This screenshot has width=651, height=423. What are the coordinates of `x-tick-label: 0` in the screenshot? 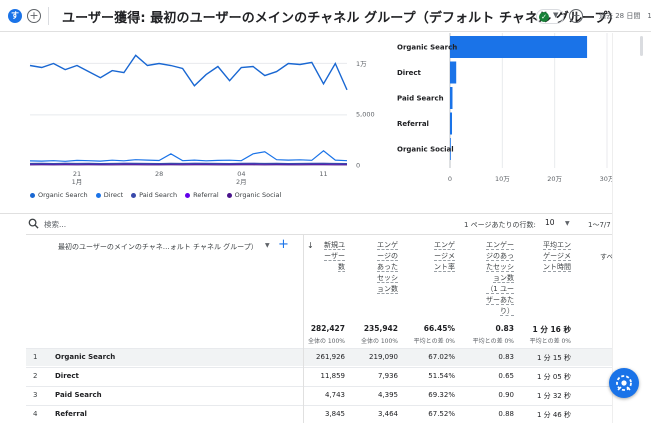 It's located at (450, 179).